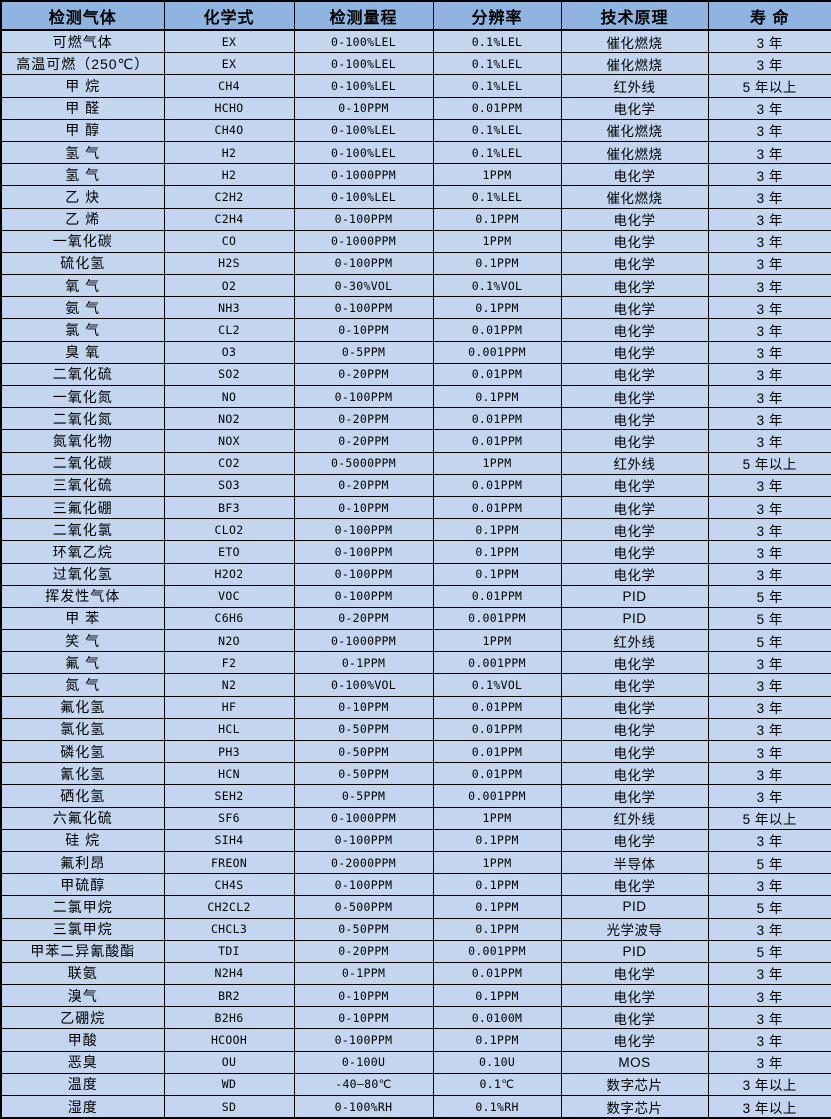 The image size is (831, 1119). What do you see at coordinates (769, 907) in the screenshot?
I see `cell-life: 5 年` at bounding box center [769, 907].